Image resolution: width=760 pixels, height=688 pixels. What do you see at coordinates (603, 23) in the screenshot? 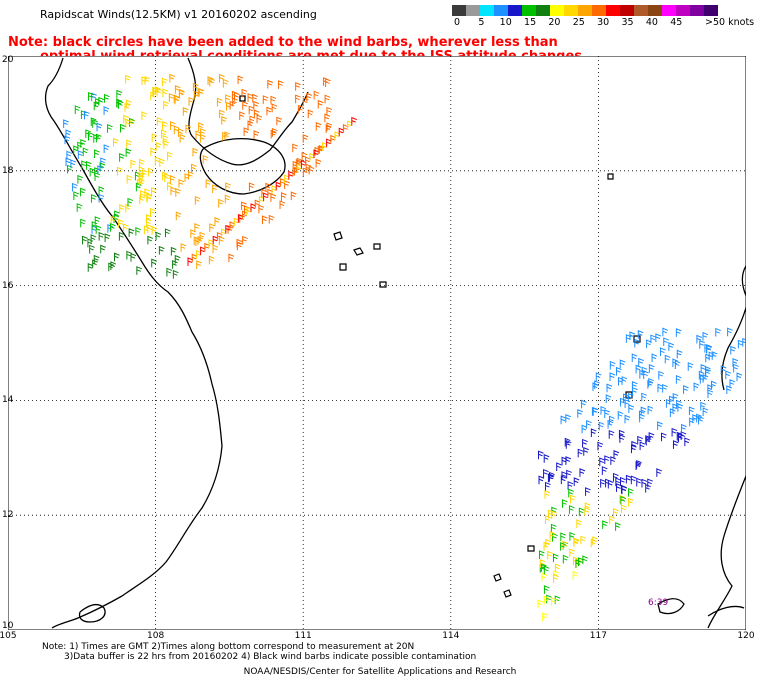
I see `colorbar-labels: 0 5 10 15 20 25 30 35 40 45 >50 knots` at bounding box center [603, 23].